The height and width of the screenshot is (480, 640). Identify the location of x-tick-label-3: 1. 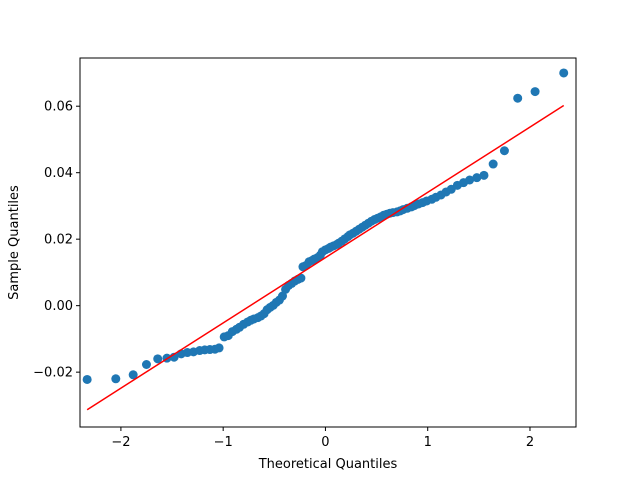
(428, 442).